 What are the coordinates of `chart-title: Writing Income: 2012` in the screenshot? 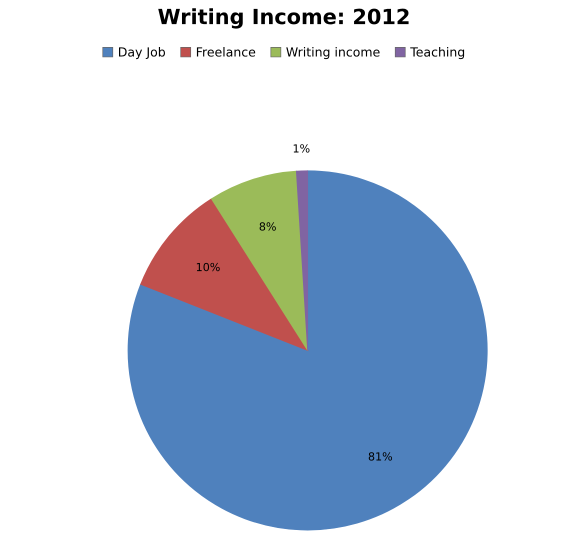 It's located at (283, 18).